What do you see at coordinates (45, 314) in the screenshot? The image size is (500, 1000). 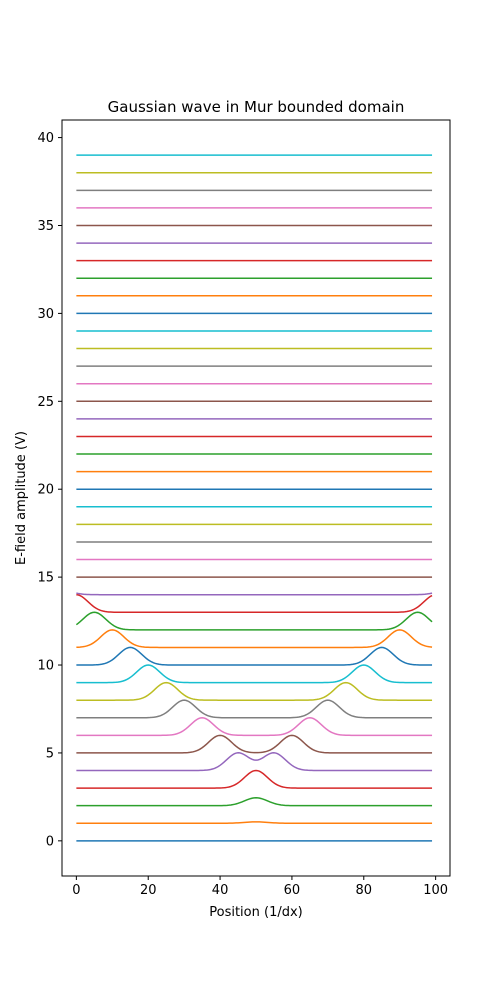 I see `y-tick-label: 30` at bounding box center [45, 314].